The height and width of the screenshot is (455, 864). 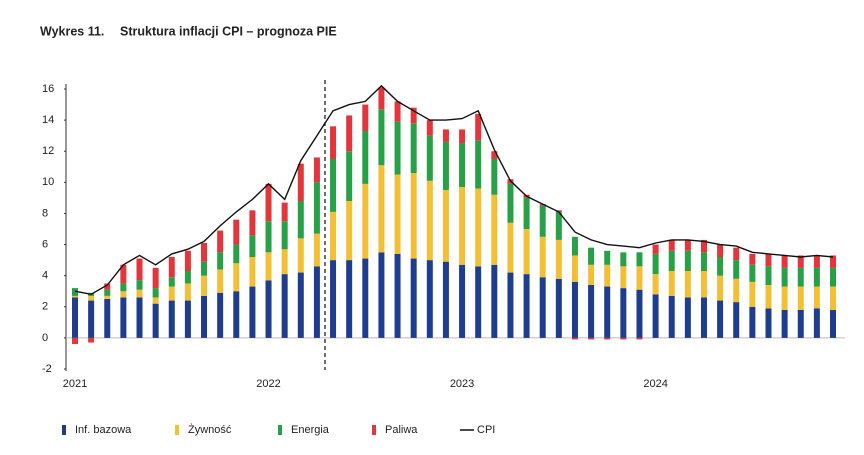 What do you see at coordinates (210, 429) in the screenshot?
I see `legend-label: Żywność` at bounding box center [210, 429].